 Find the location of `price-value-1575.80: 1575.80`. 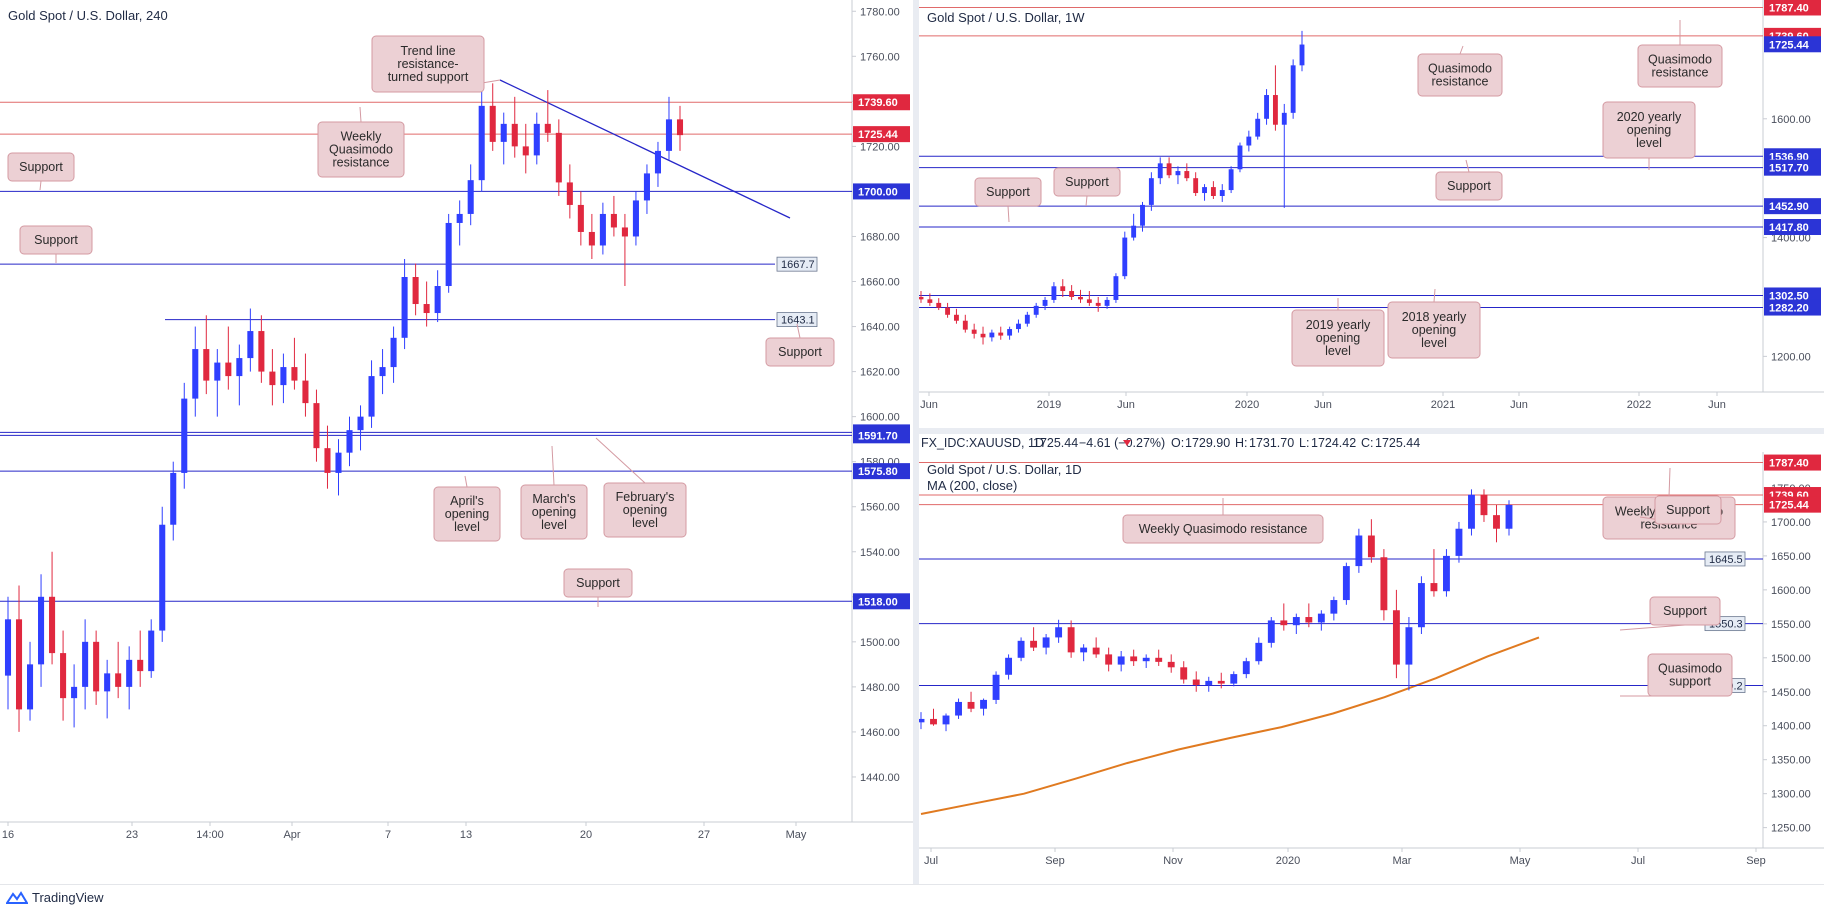

price-value-1575.80: 1575.80 is located at coordinates (878, 472).